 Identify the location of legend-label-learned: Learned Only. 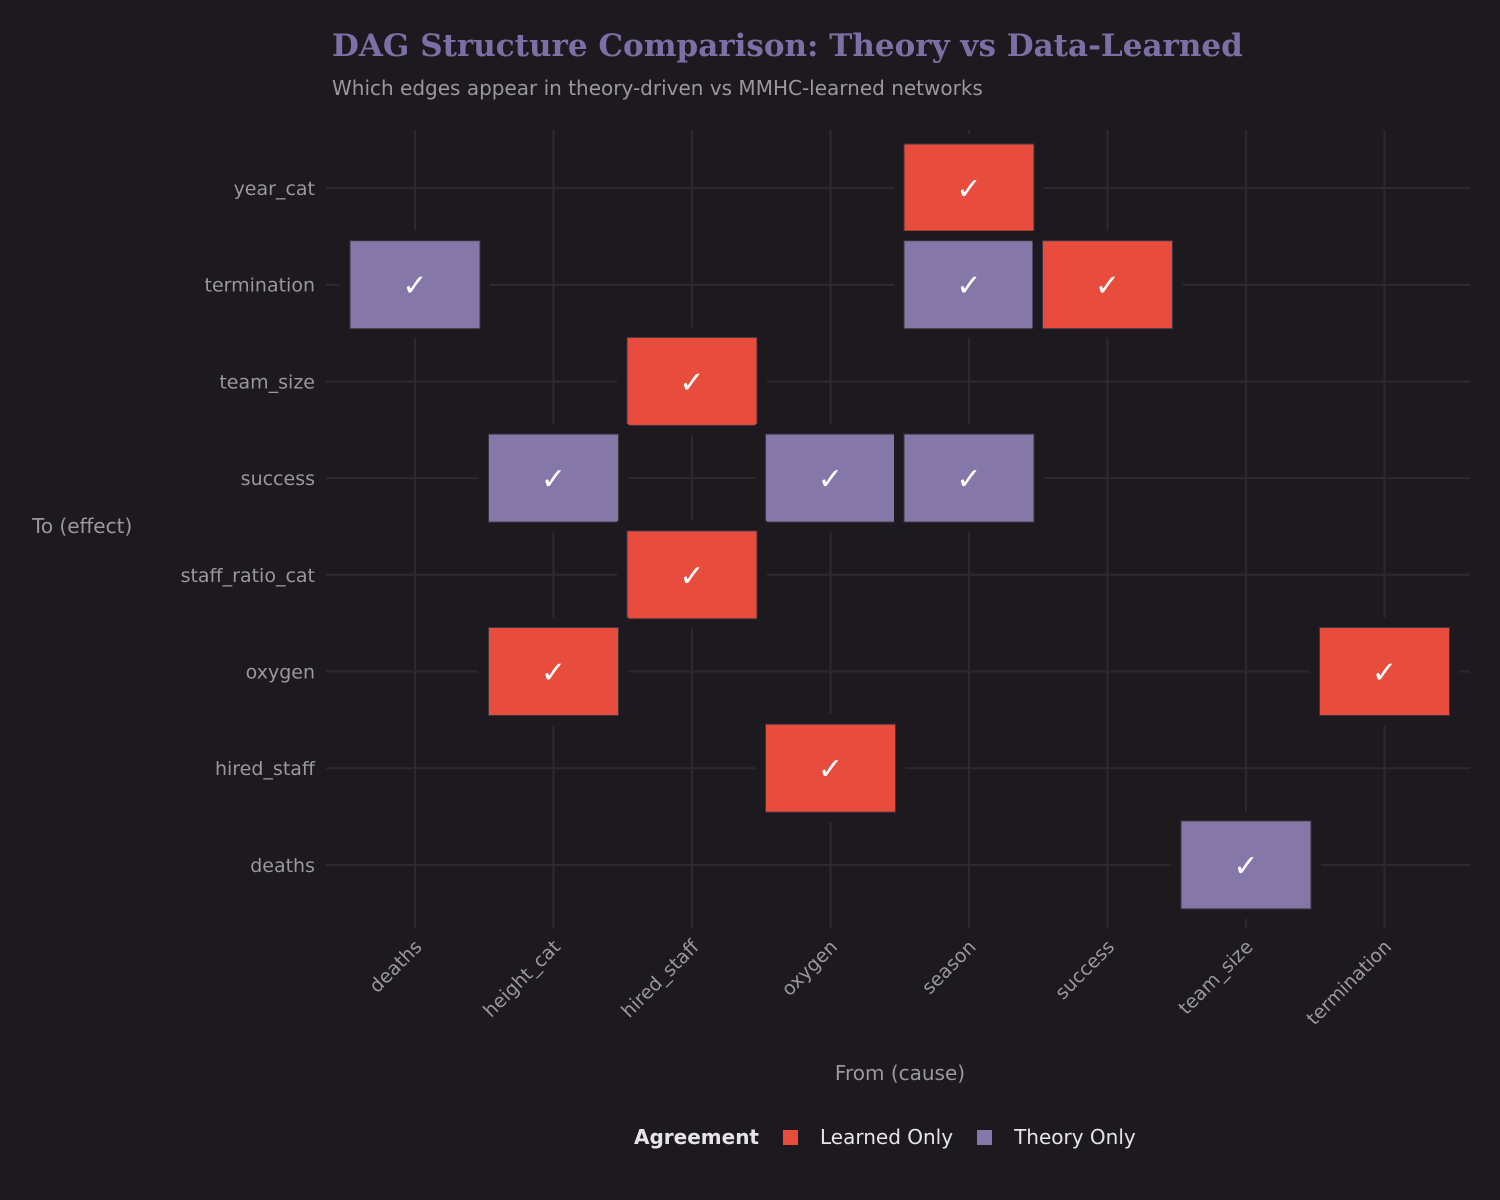
(887, 1137).